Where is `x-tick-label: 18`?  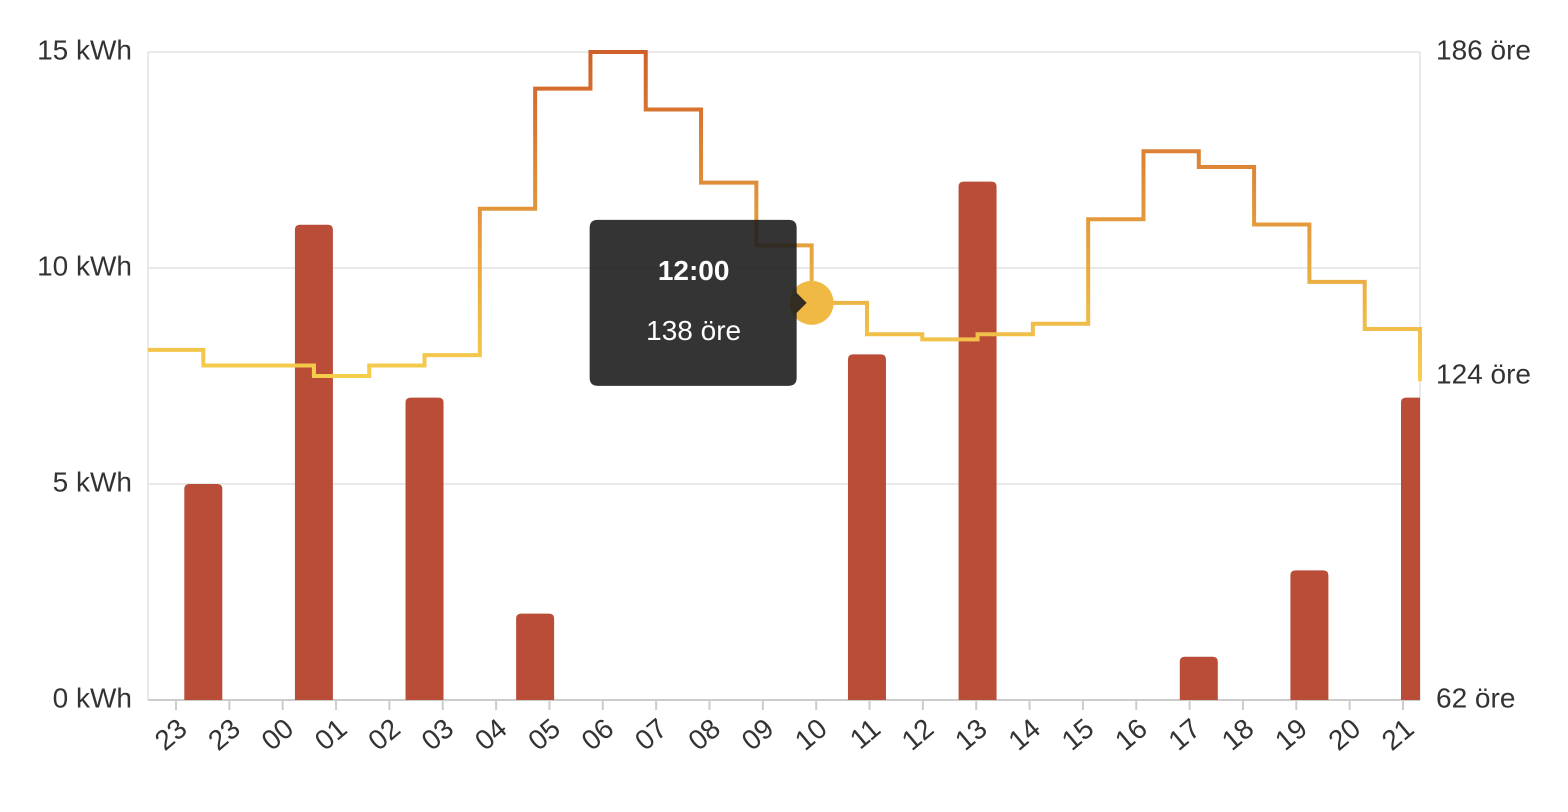
x-tick-label: 18 is located at coordinates (1238, 735).